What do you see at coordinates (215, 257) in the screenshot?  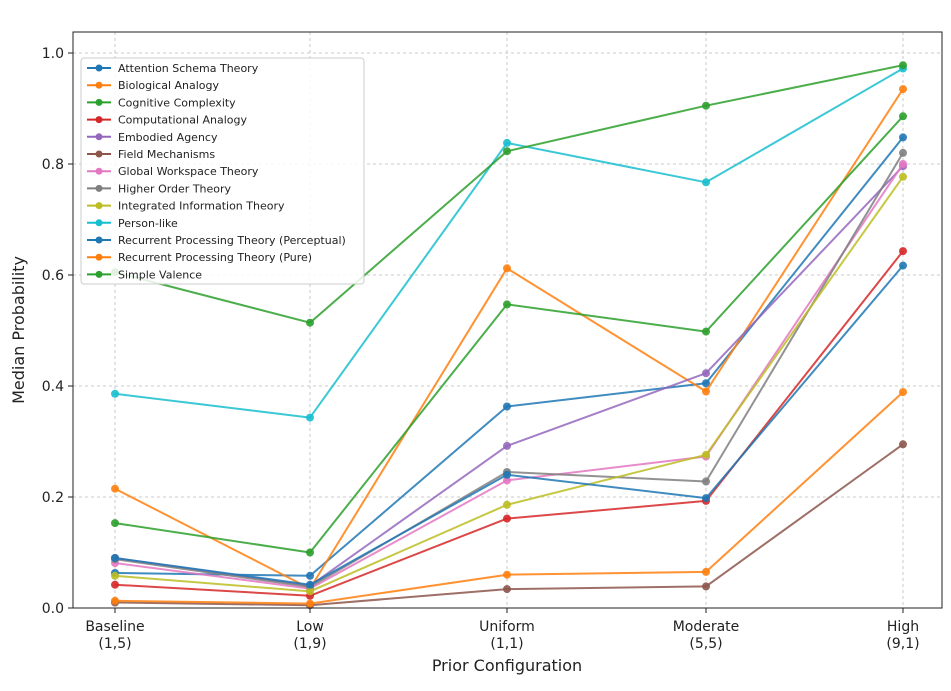 I see `legend-label: Recurrent Processing Theory (Pure)` at bounding box center [215, 257].